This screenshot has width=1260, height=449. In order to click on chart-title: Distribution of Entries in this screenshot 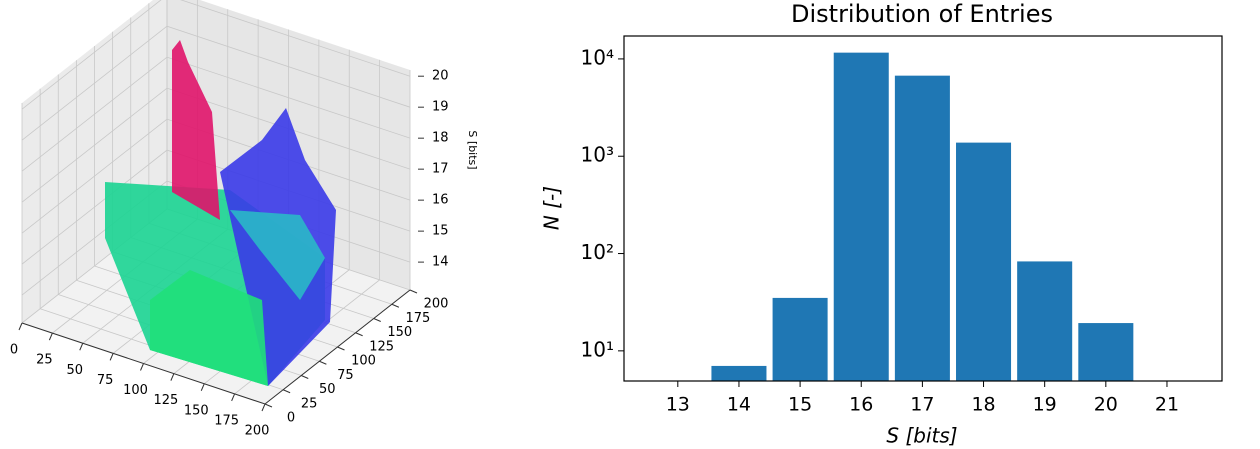, I will do `click(922, 14)`.